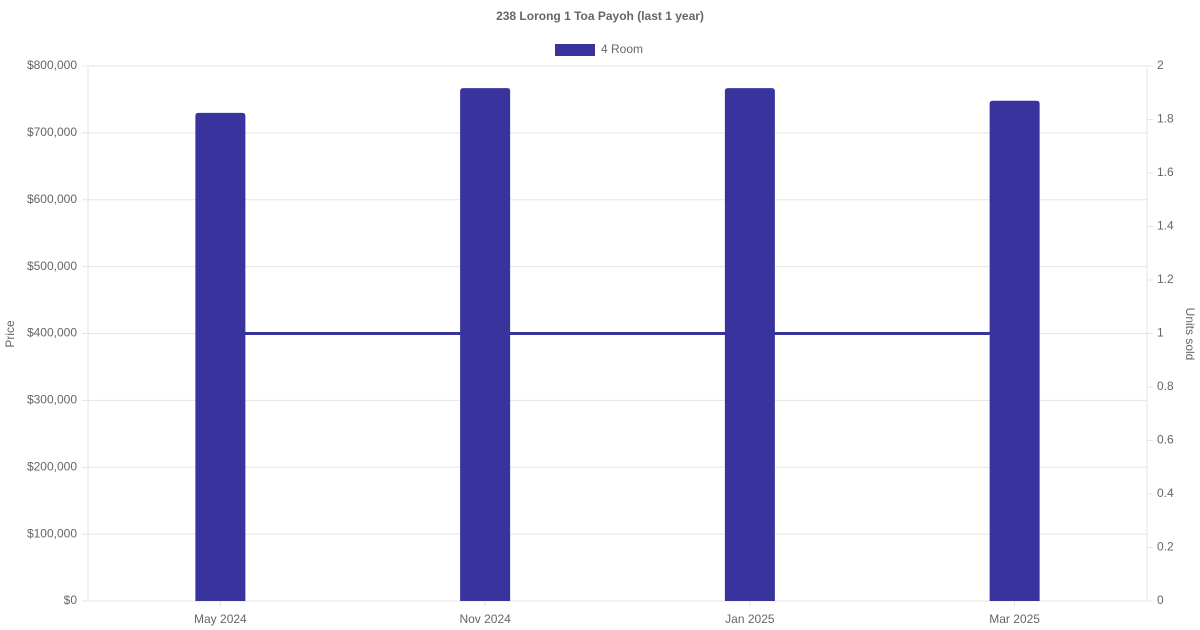  What do you see at coordinates (1165, 386) in the screenshot?
I see `y2-tick-label: 0.8` at bounding box center [1165, 386].